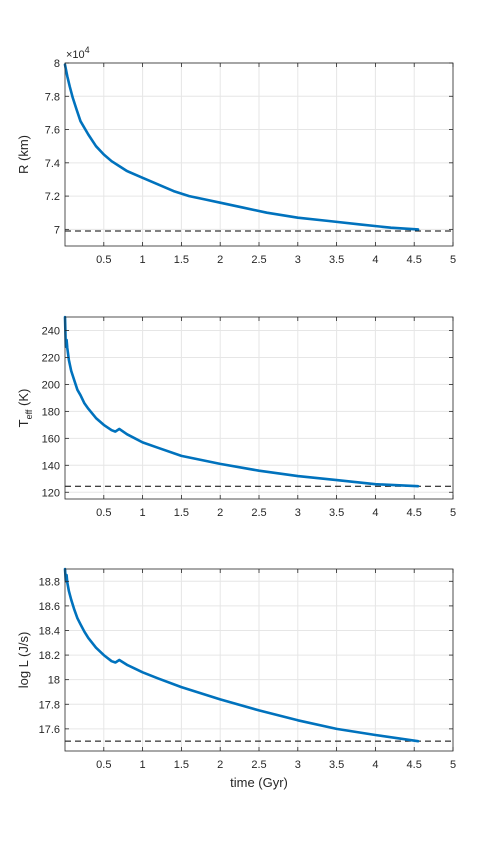 The height and width of the screenshot is (845, 501). Describe the element at coordinates (57, 64) in the screenshot. I see `y-tick-label: 8` at that location.